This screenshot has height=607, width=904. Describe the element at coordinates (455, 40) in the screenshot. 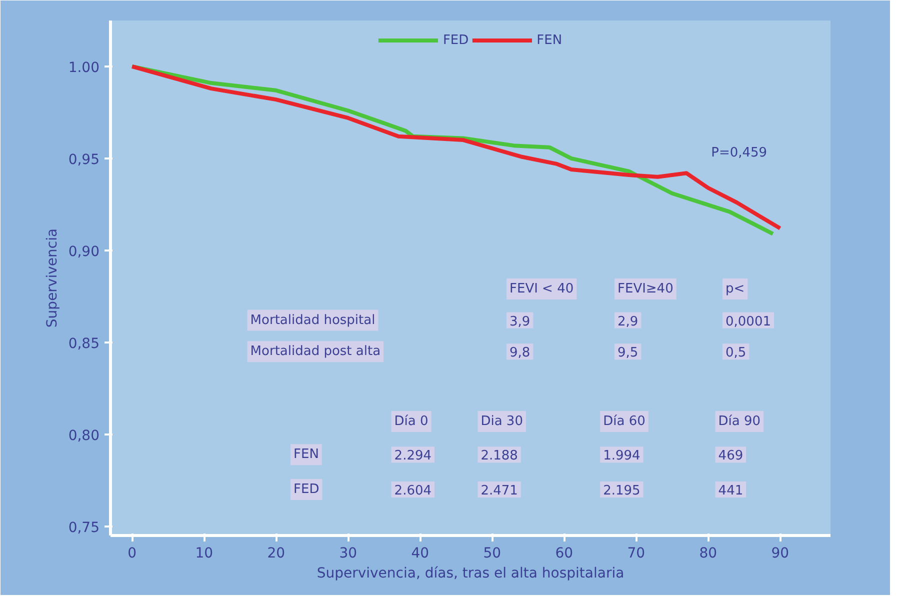

I see `legend-label: FED` at that location.